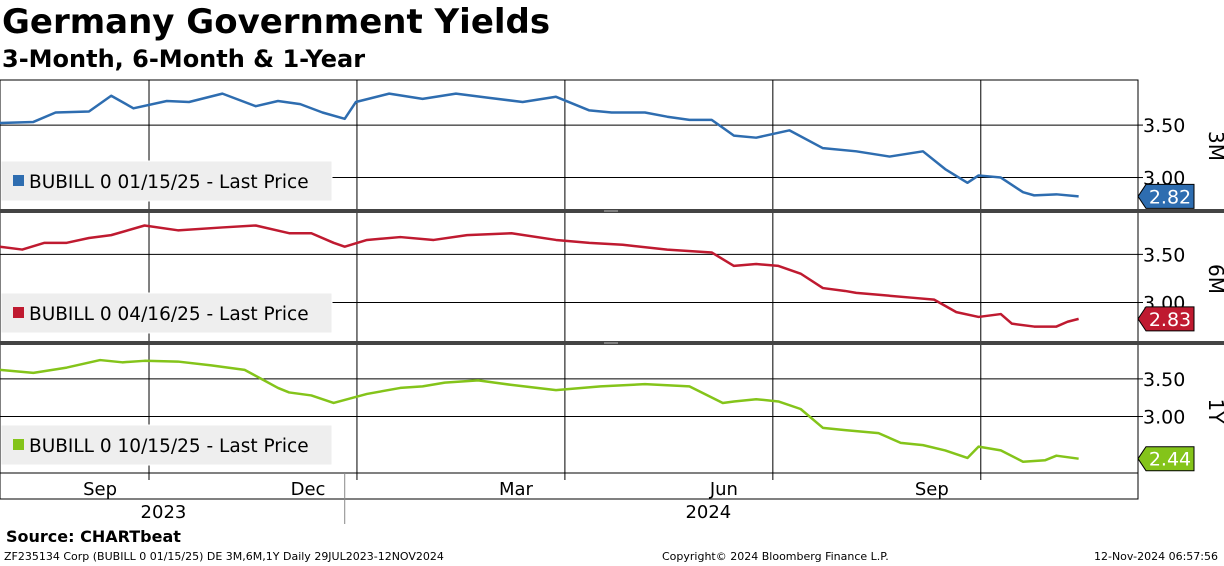 Image resolution: width=1224 pixels, height=566 pixels. What do you see at coordinates (164, 512) in the screenshot?
I see `x-year-label-0: 2023` at bounding box center [164, 512].